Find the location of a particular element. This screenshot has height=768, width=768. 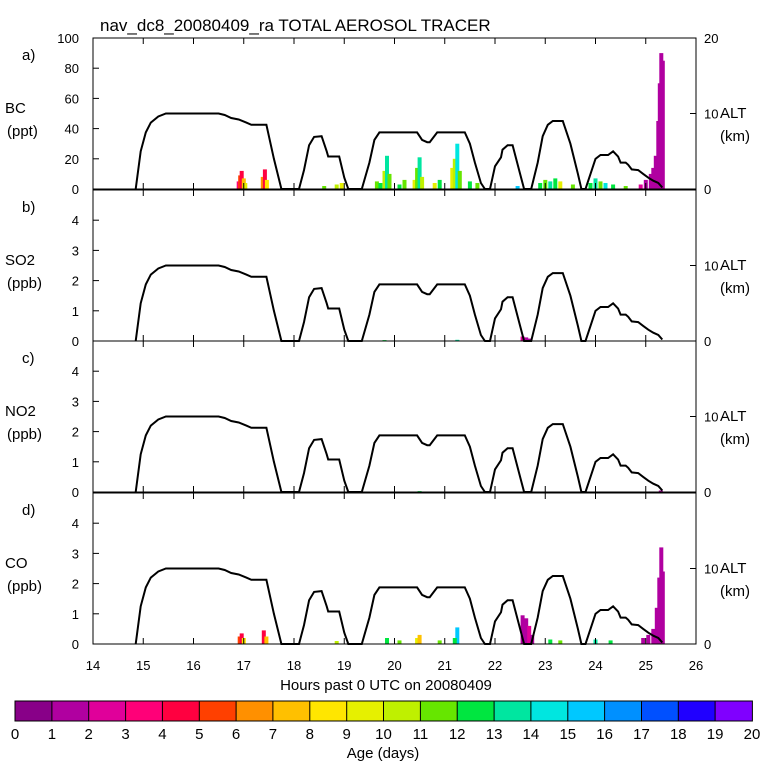

colorbar-tick-label: 19 is located at coordinates (715, 734).